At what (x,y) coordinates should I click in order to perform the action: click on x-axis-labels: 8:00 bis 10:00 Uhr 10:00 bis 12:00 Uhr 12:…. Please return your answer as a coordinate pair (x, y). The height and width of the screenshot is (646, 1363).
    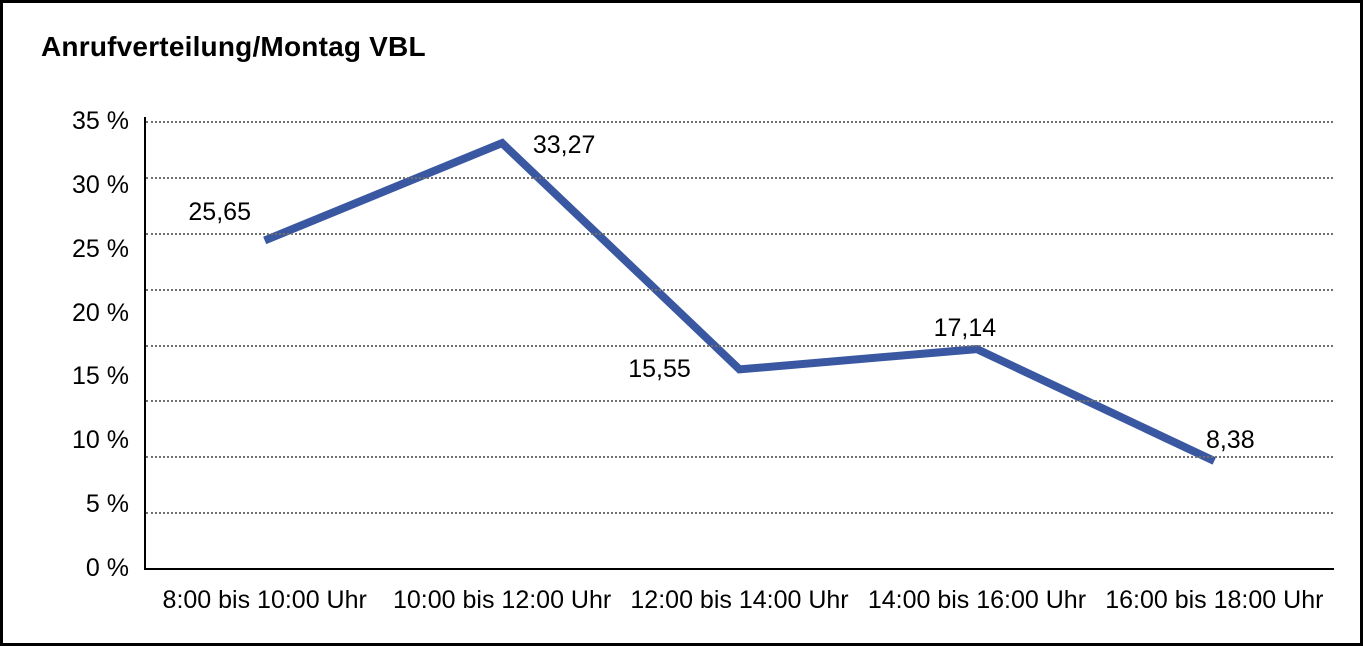
    Looking at the image, I should click on (739, 600).